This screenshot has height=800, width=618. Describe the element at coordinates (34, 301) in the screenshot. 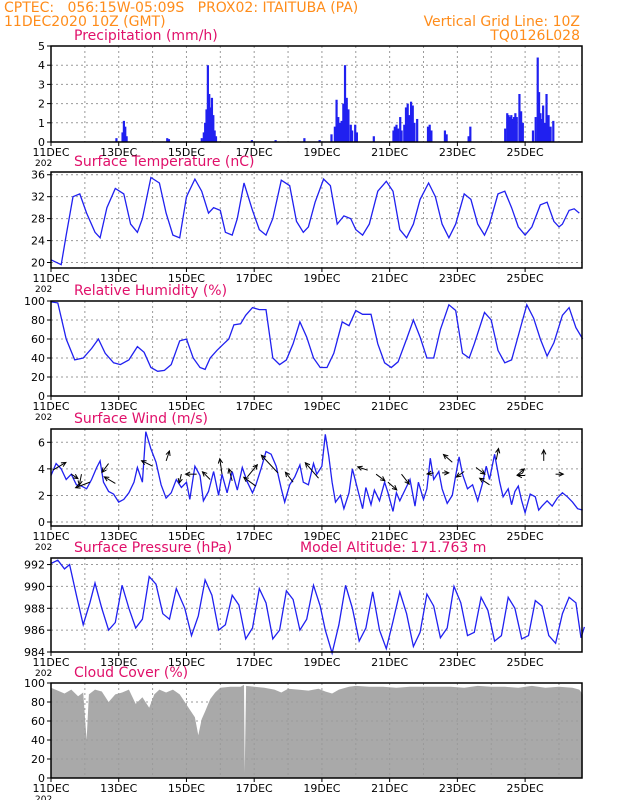

I see `rh-ytick-label: 100` at that location.